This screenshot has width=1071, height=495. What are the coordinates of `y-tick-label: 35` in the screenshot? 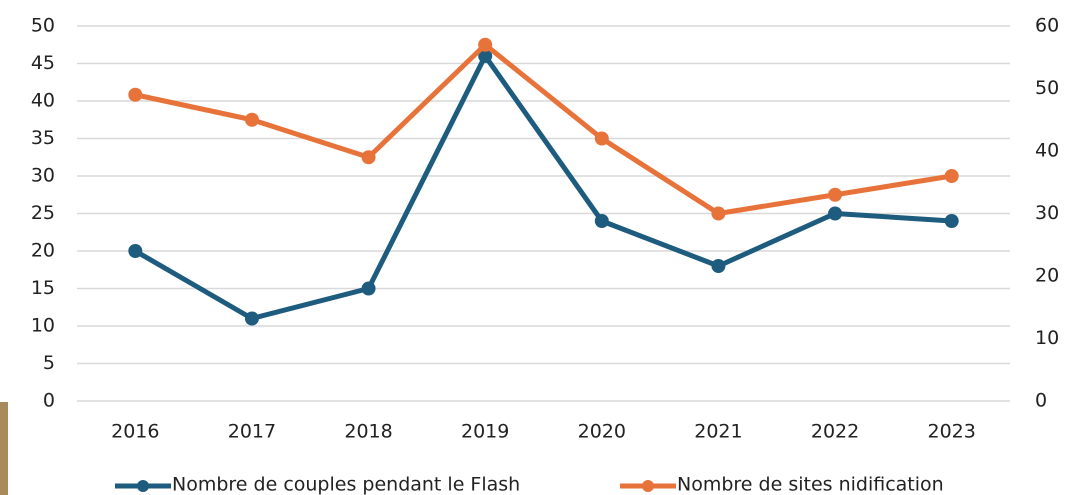 It's located at (43, 138).